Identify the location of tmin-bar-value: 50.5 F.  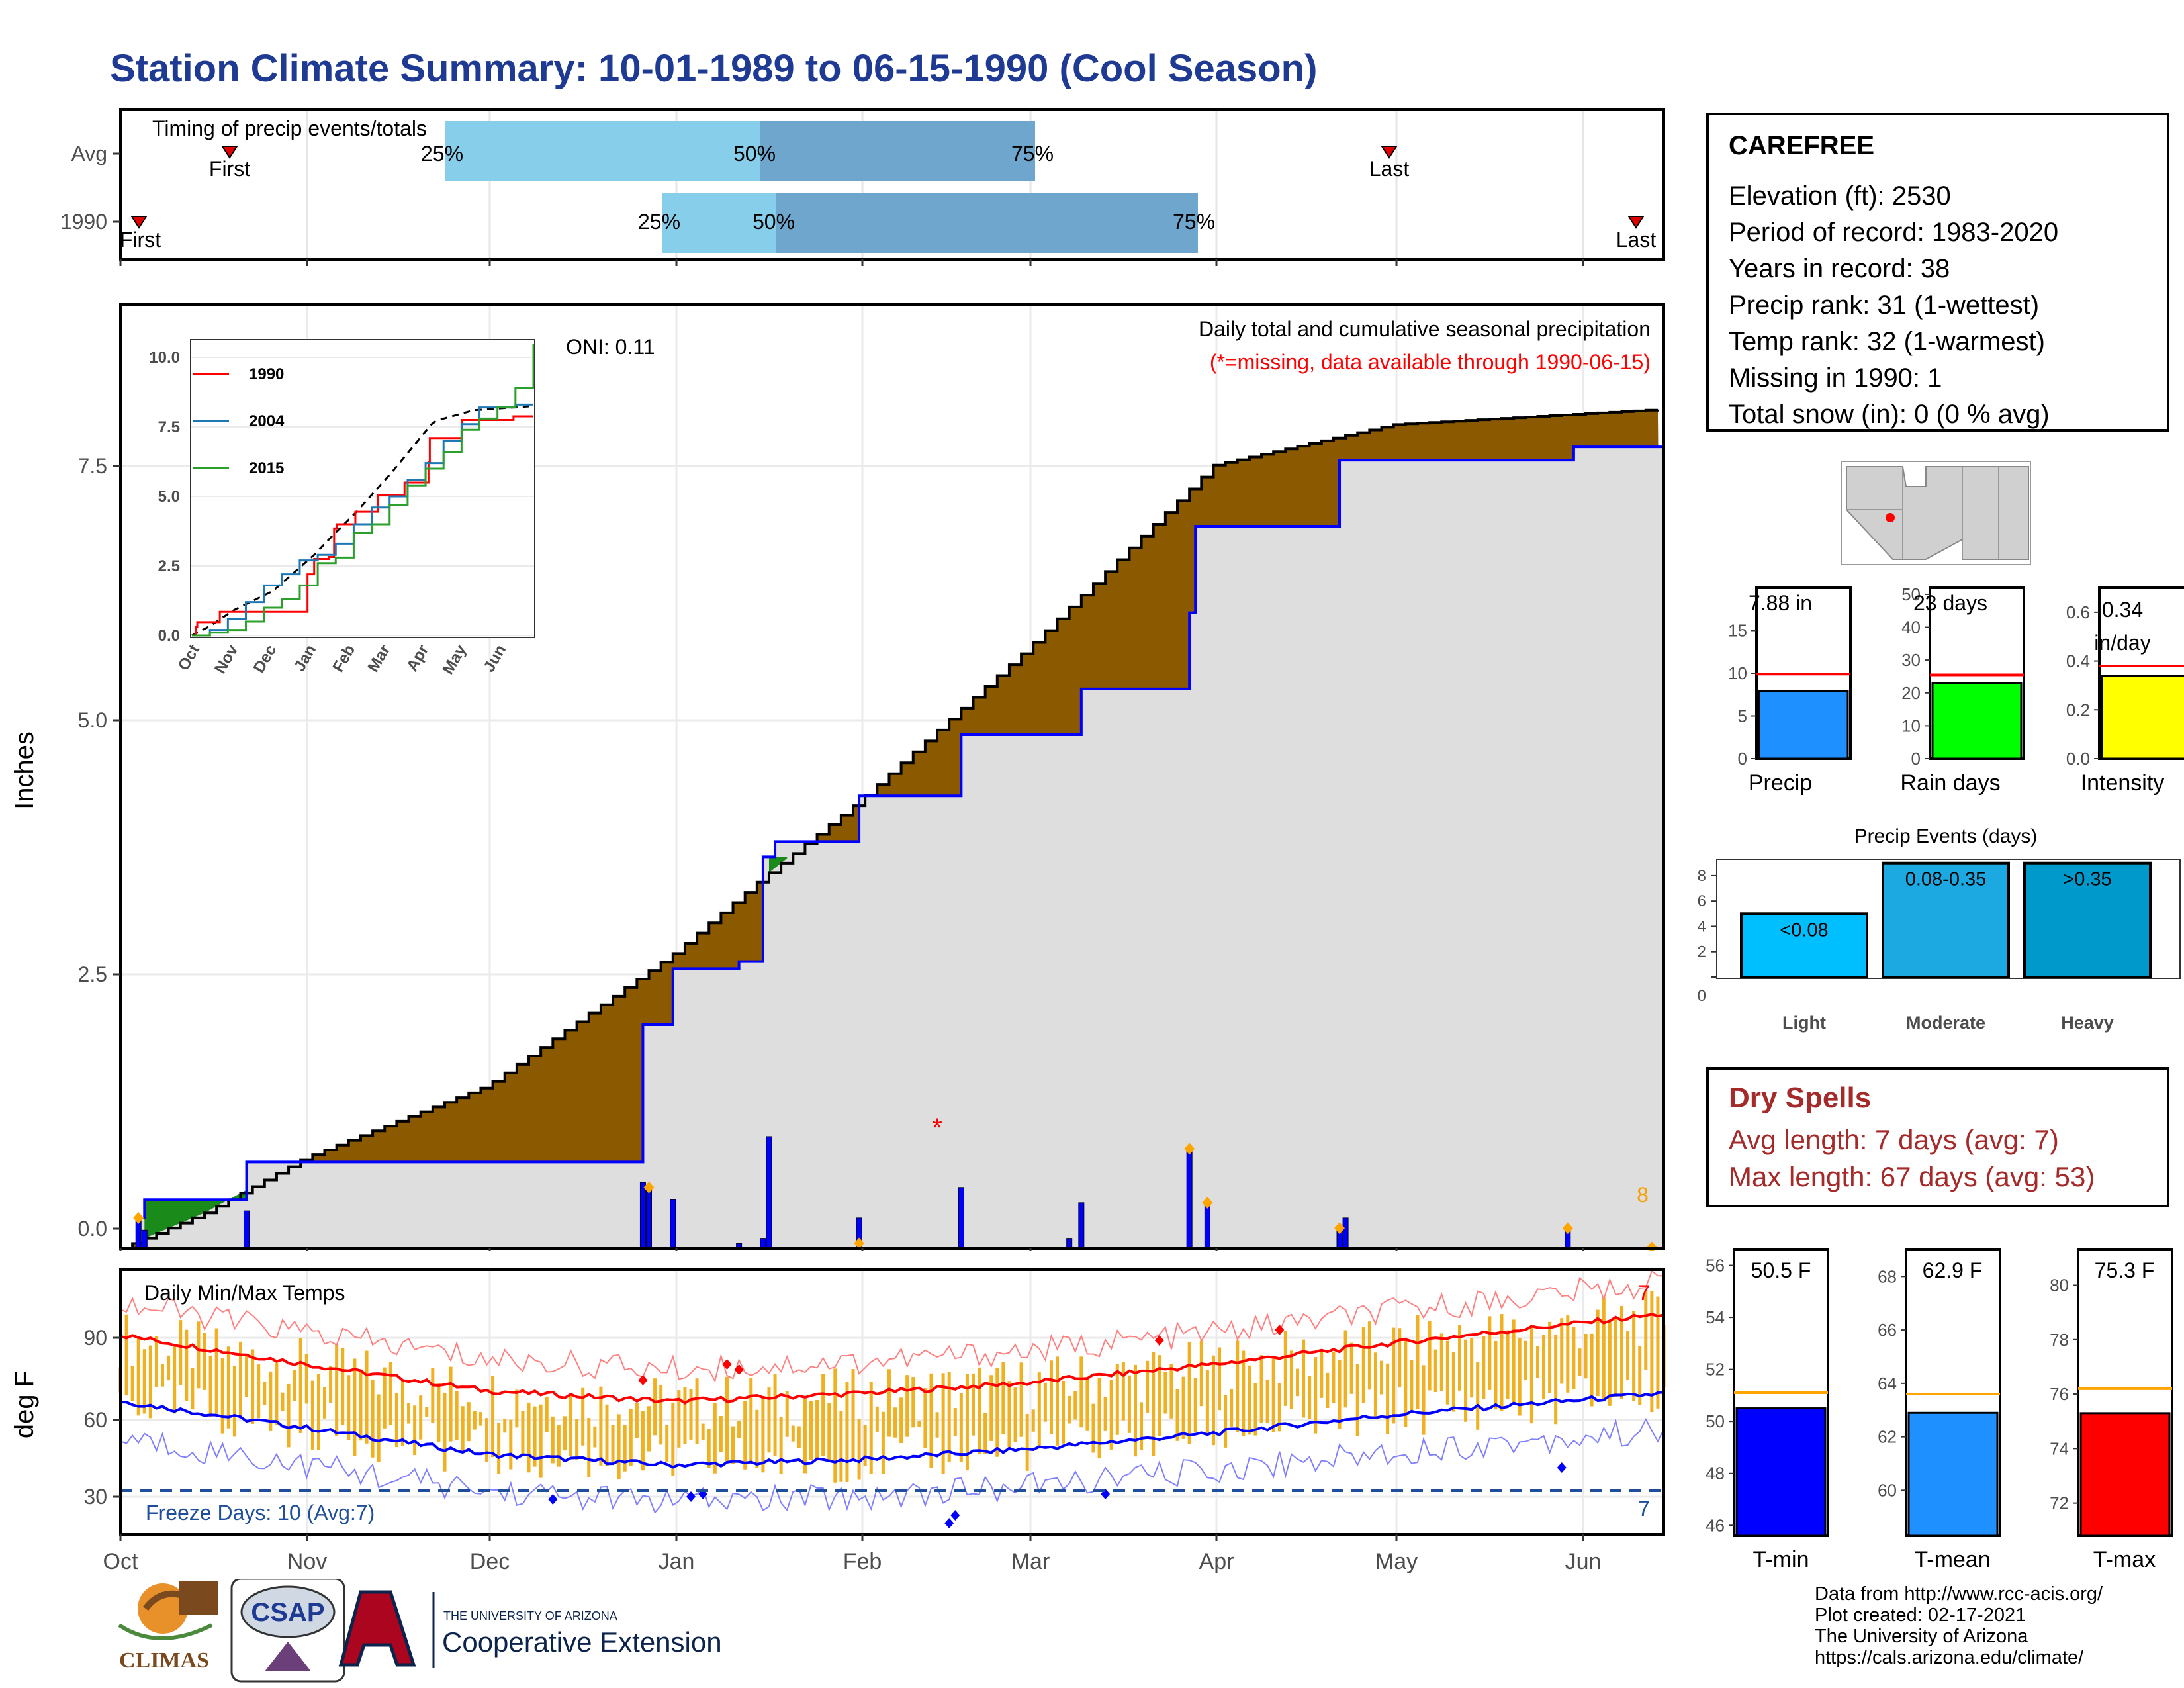
(1781, 1270).